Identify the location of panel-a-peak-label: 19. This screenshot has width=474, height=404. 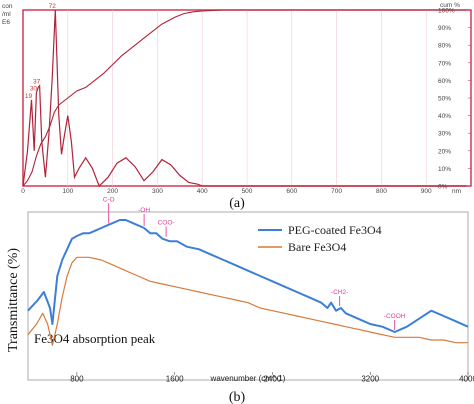
(29, 96).